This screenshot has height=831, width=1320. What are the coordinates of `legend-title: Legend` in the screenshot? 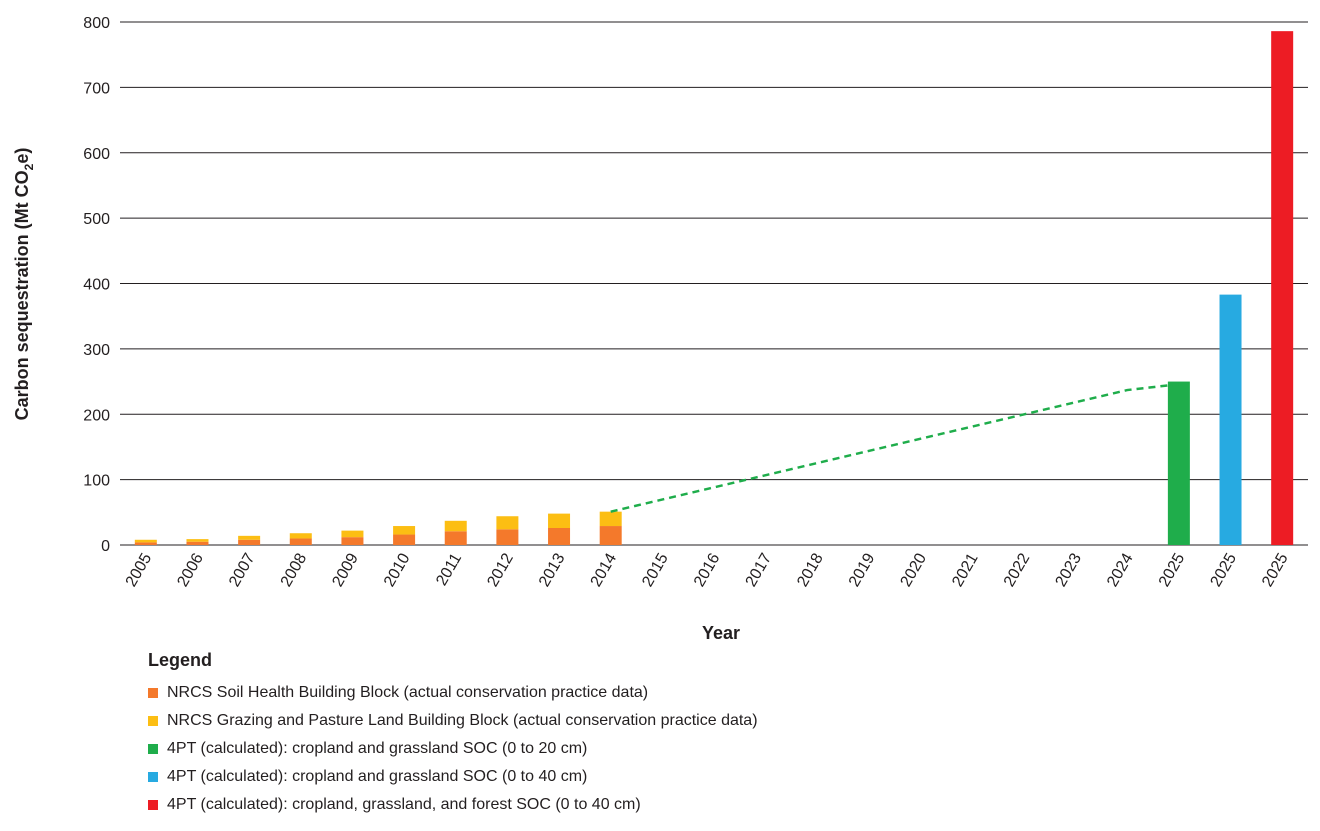 It's located at (180, 660).